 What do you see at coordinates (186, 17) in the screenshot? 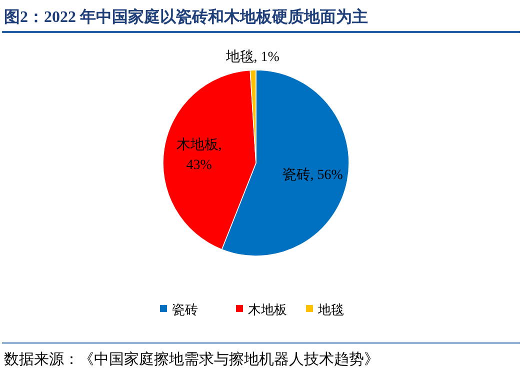
I see `title: 图2：2022 年中国家庭以瓷砖和木地板硬质地面为主` at bounding box center [186, 17].